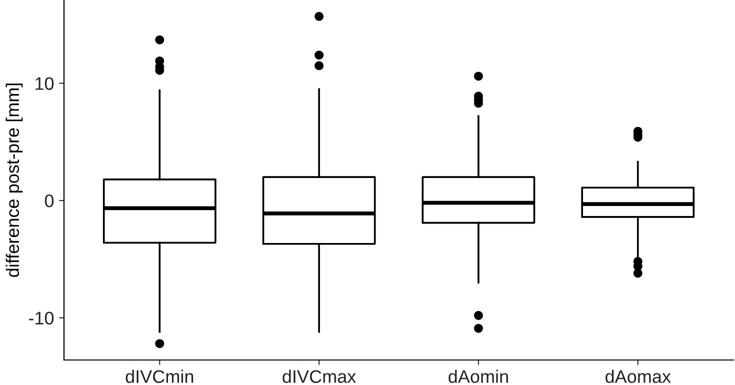  I want to click on x-tick-label: dIVCmin, so click(160, 376).